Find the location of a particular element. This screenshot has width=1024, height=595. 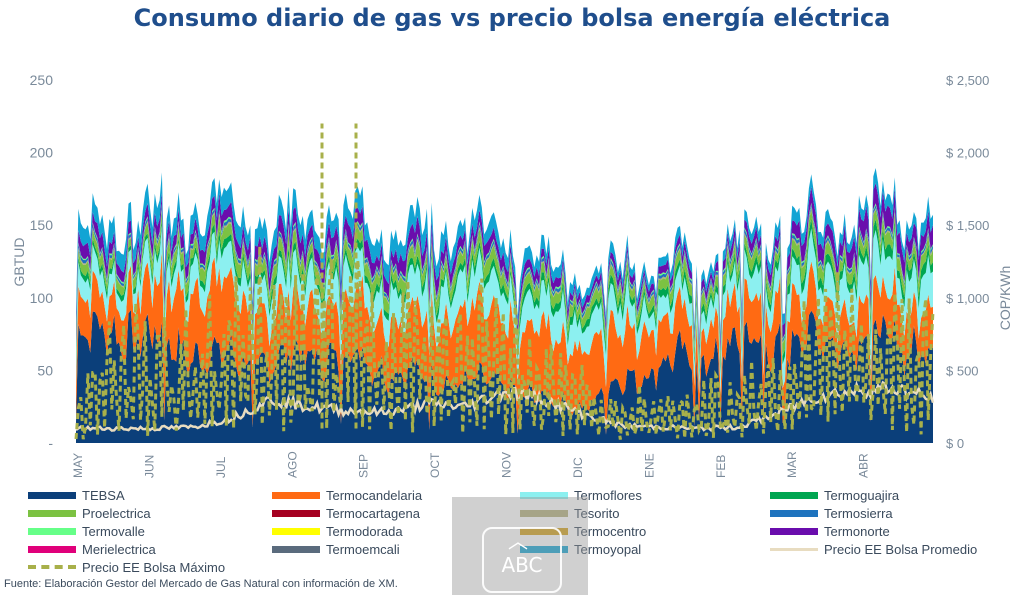

y-tick-label: 50 is located at coordinates (45, 370).